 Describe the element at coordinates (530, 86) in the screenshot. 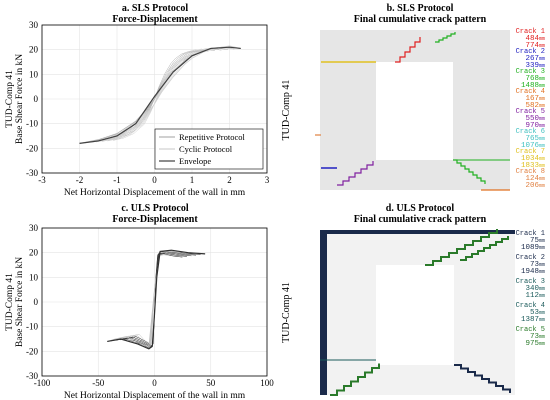

I see `crack-value-2: 1488` at that location.